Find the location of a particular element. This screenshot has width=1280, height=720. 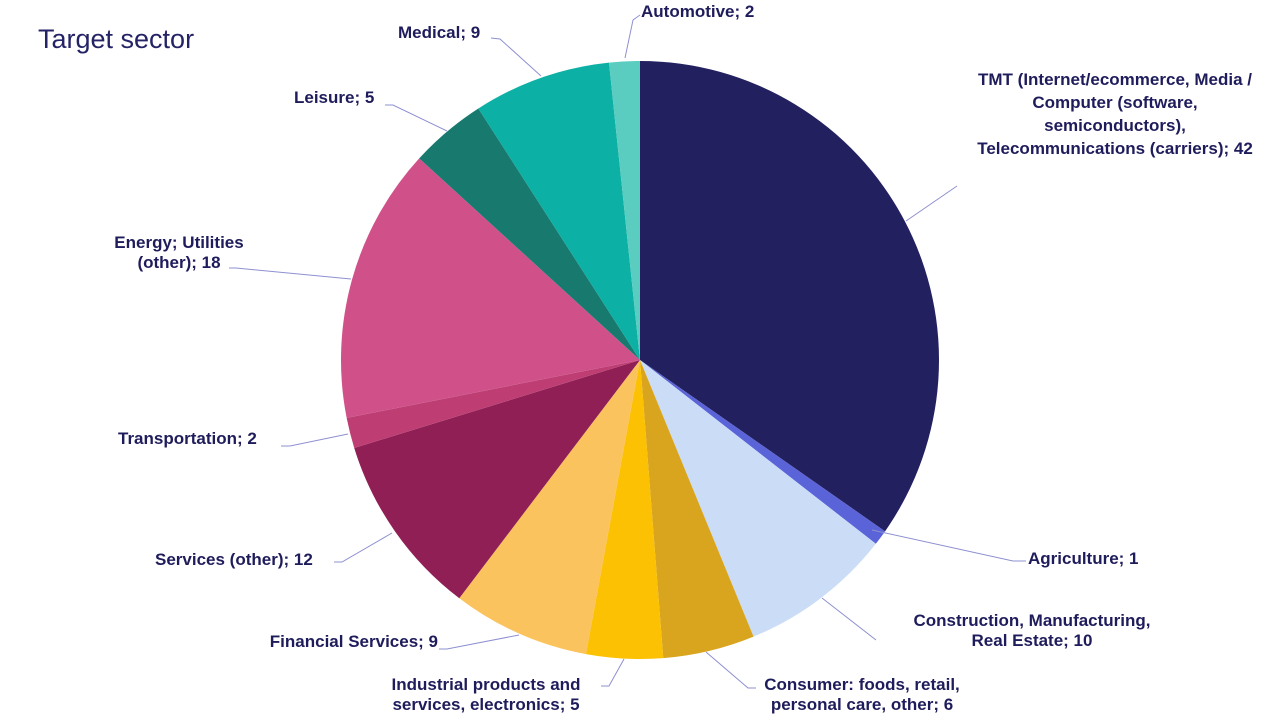

leader-line-industrial is located at coordinates (613, 672).